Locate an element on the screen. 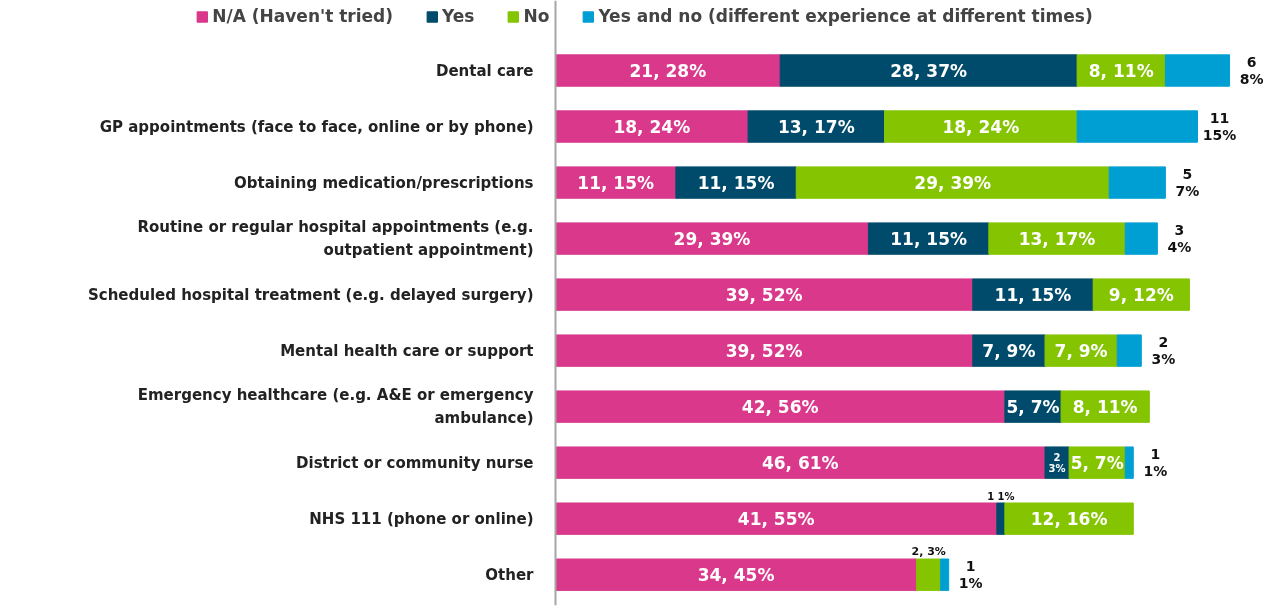 This screenshot has width=1288, height=611. data-label: 34, 45% is located at coordinates (736, 574).